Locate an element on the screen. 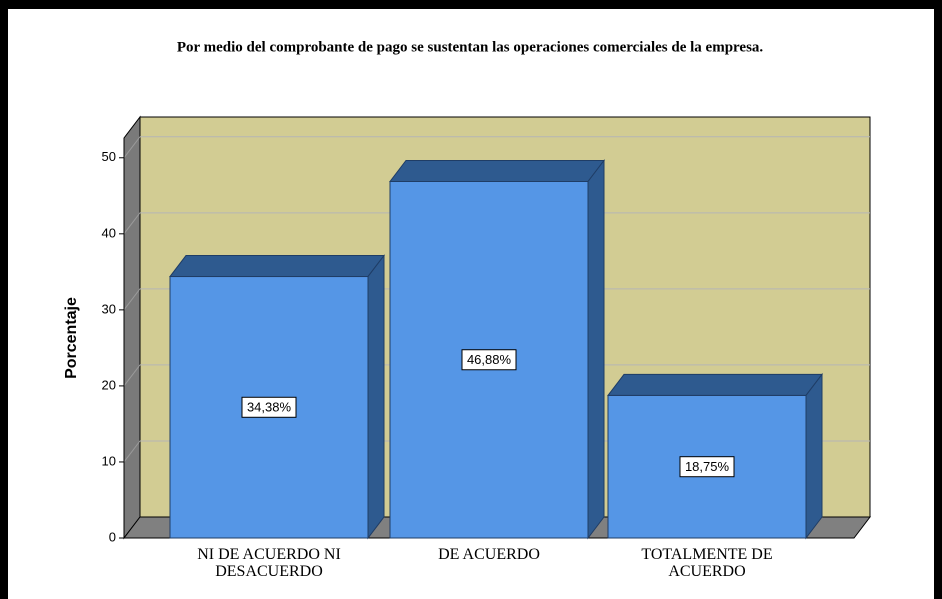 This screenshot has height=599, width=942. x-tick-label: TOTALMENTE DE ACUERDO is located at coordinates (707, 563).